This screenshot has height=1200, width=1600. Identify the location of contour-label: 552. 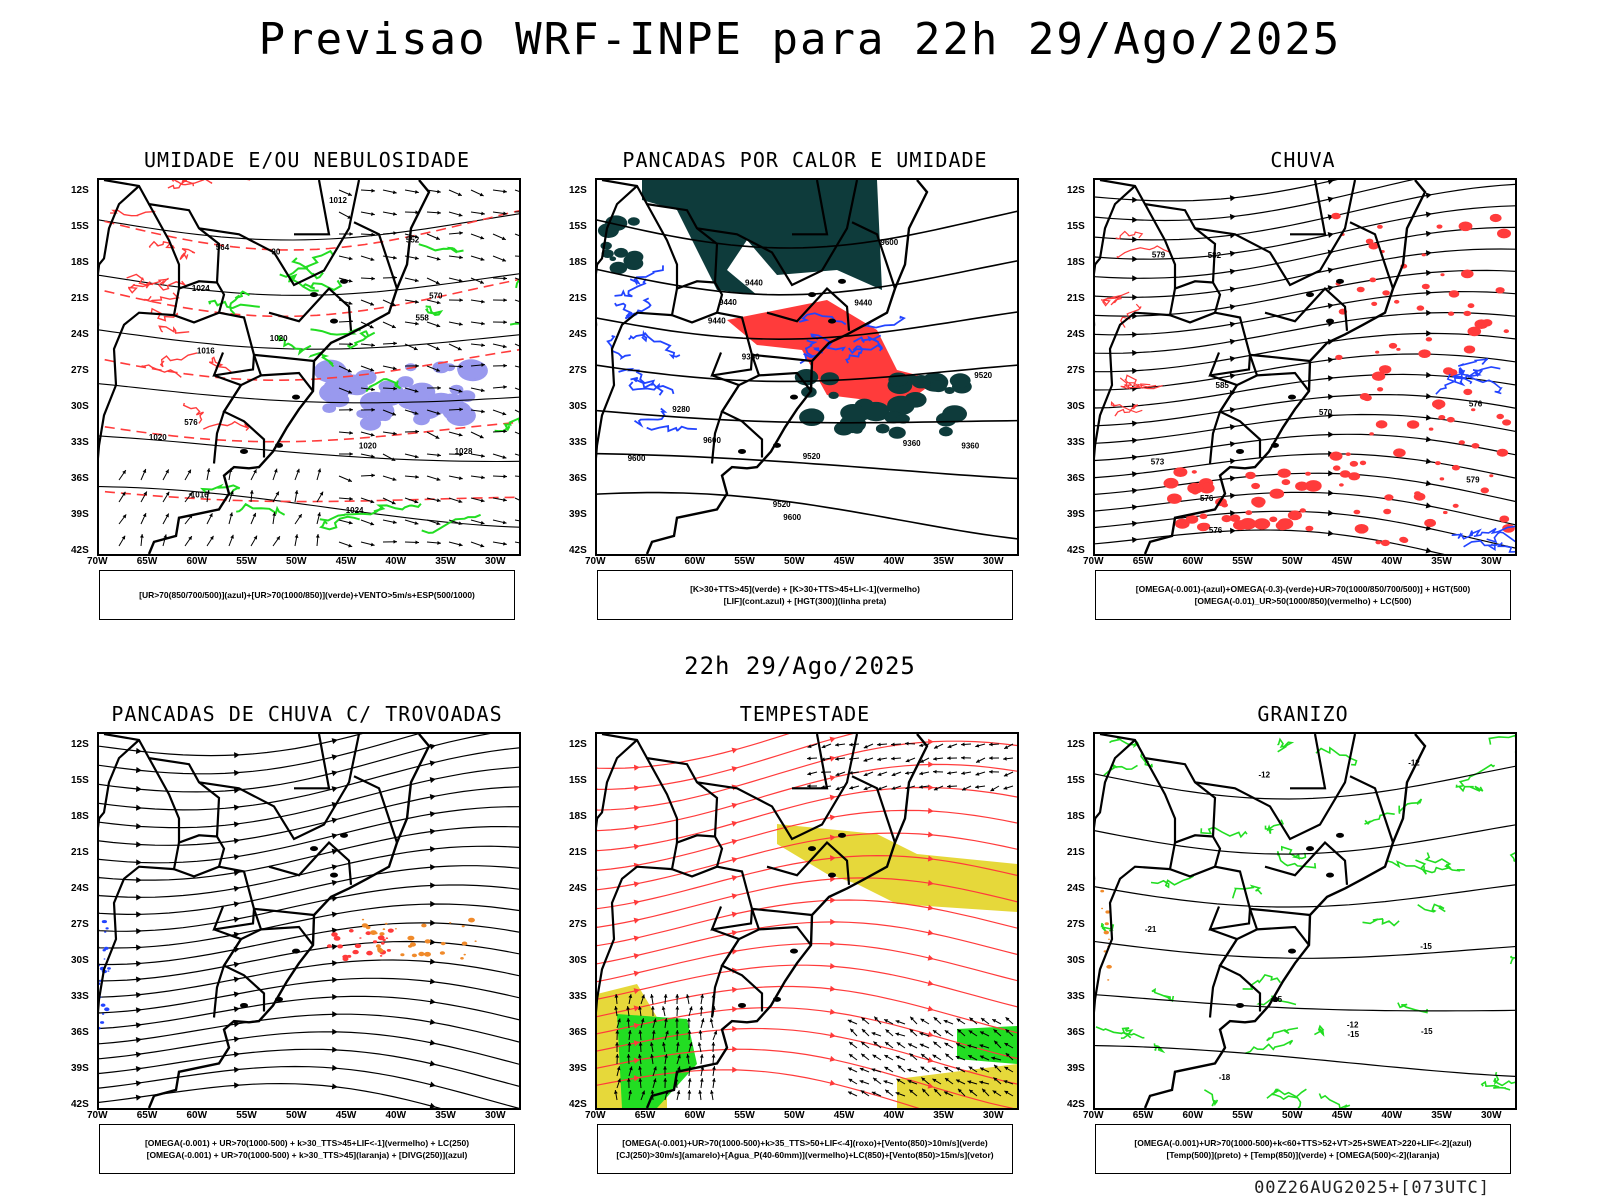
(413, 240).